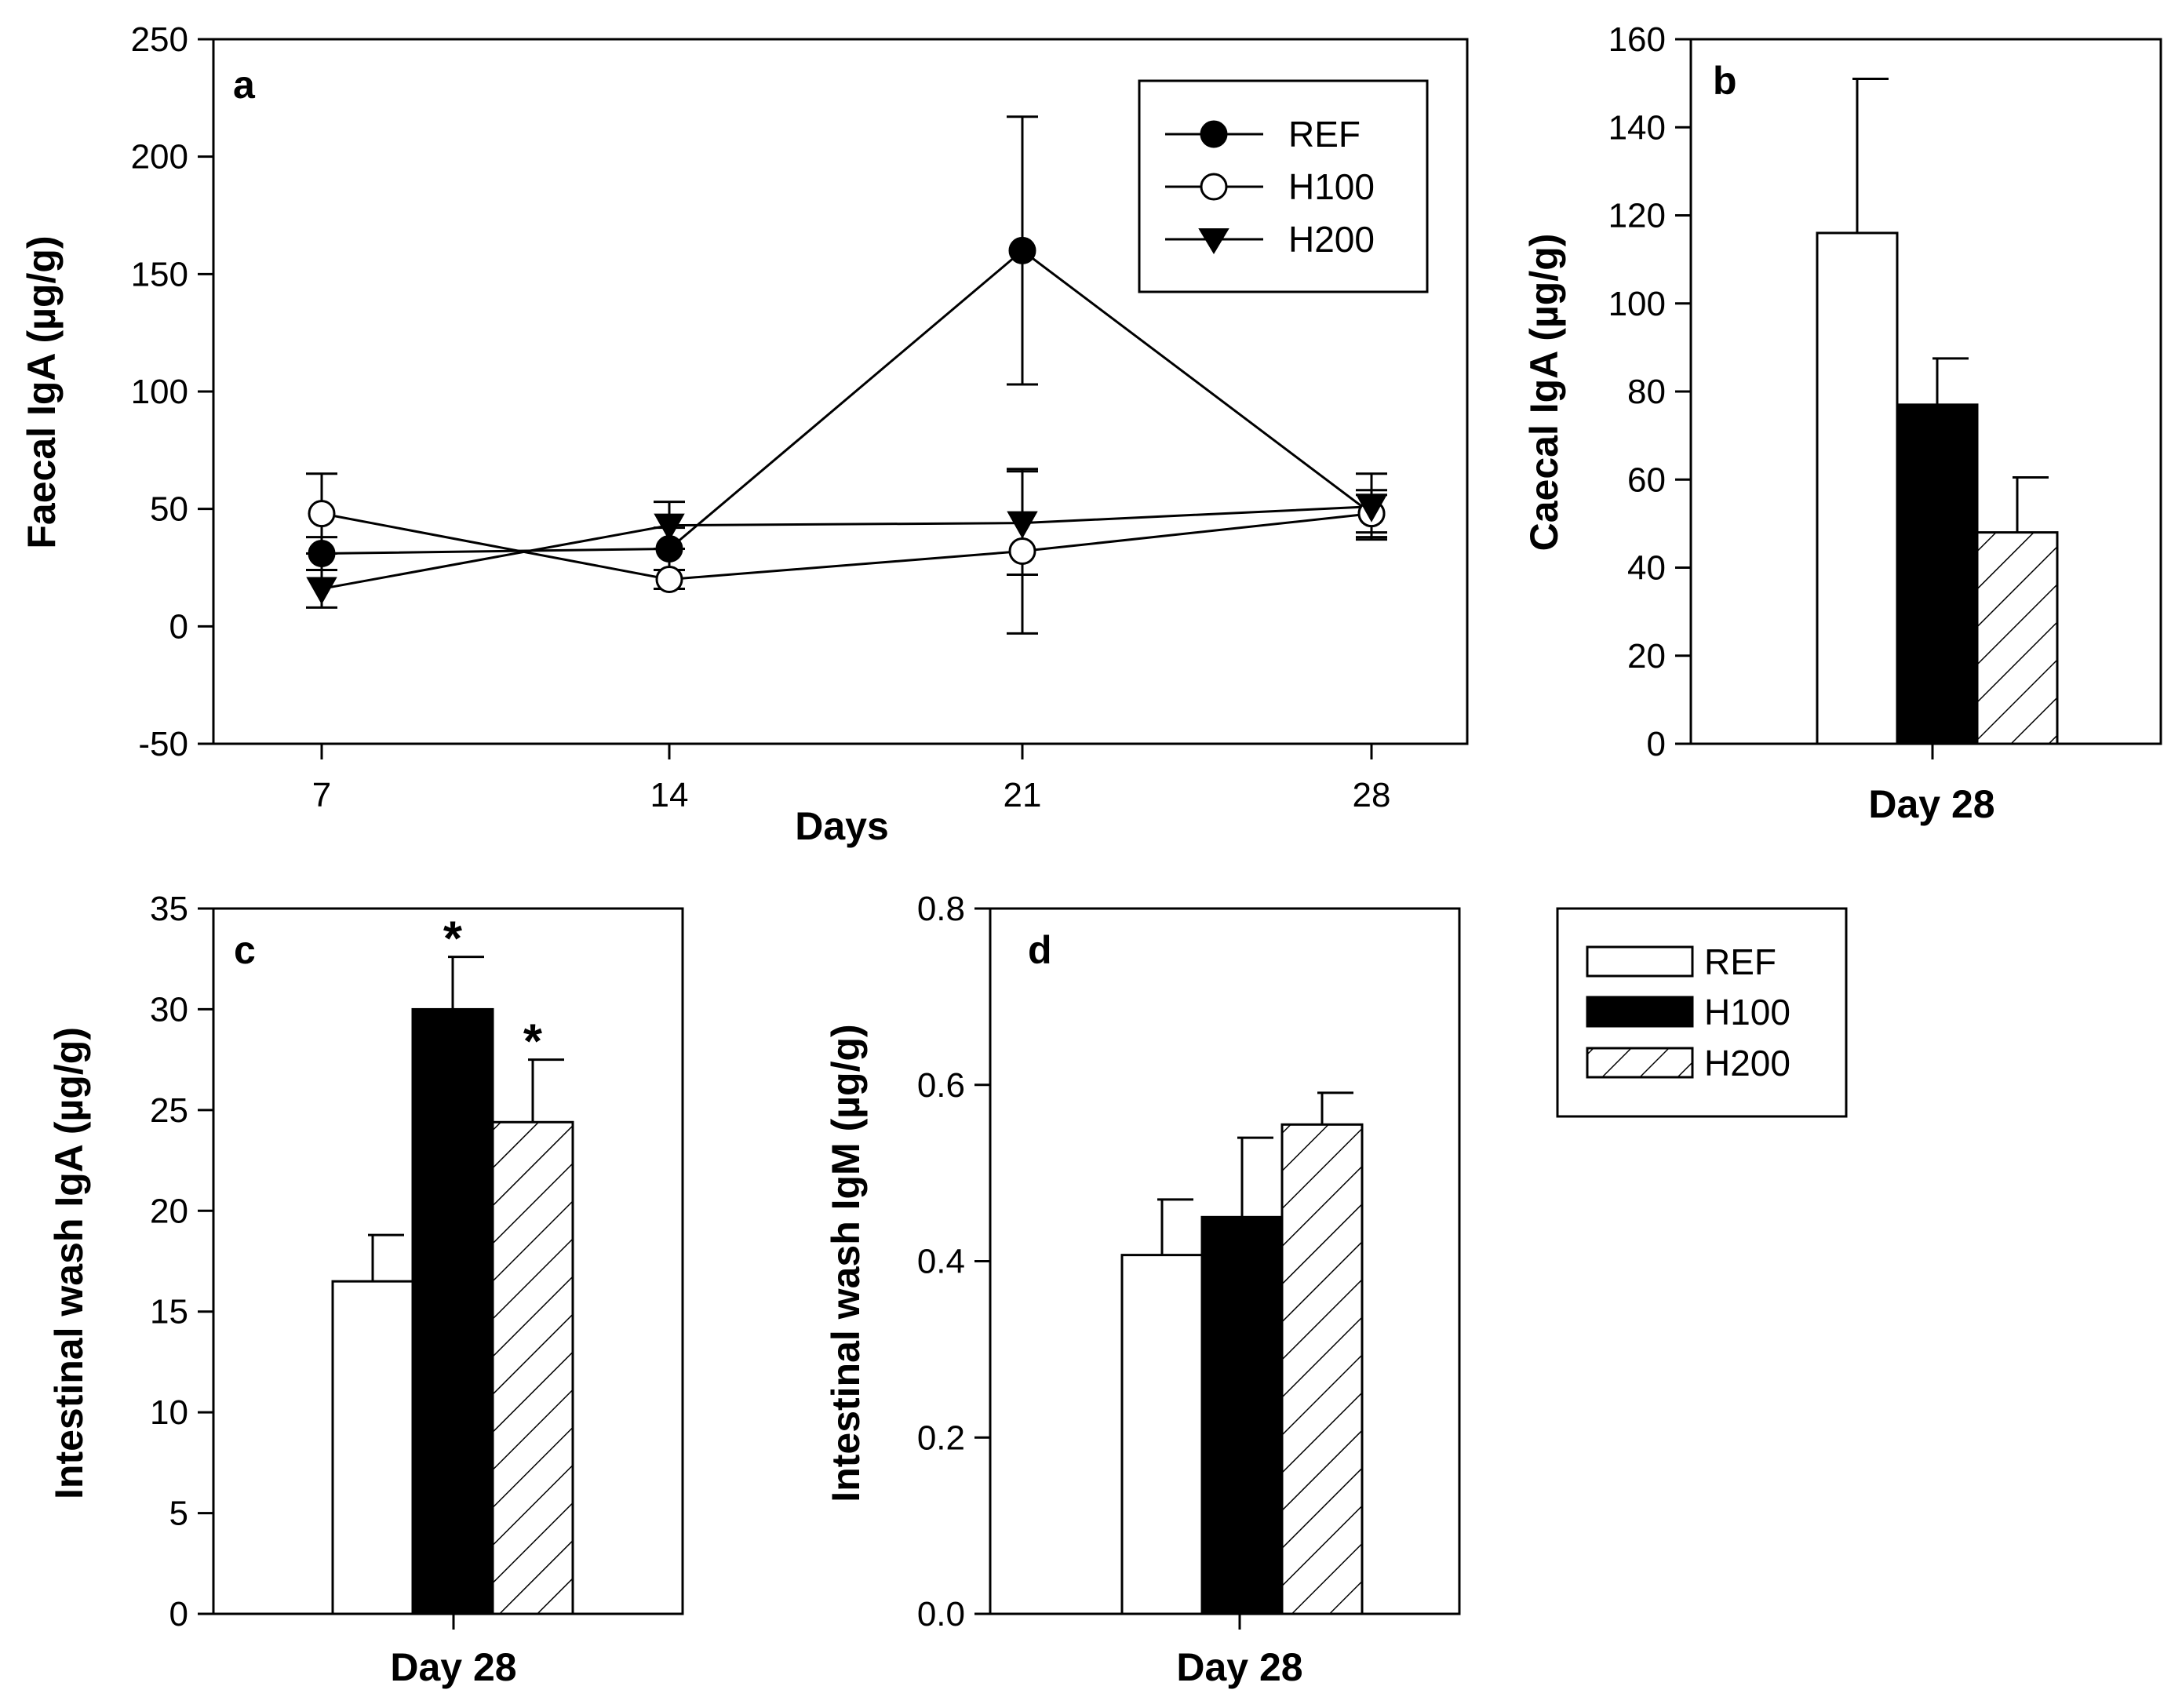  Describe the element at coordinates (670, 795) in the screenshot. I see `x-tick-label: 14` at that location.